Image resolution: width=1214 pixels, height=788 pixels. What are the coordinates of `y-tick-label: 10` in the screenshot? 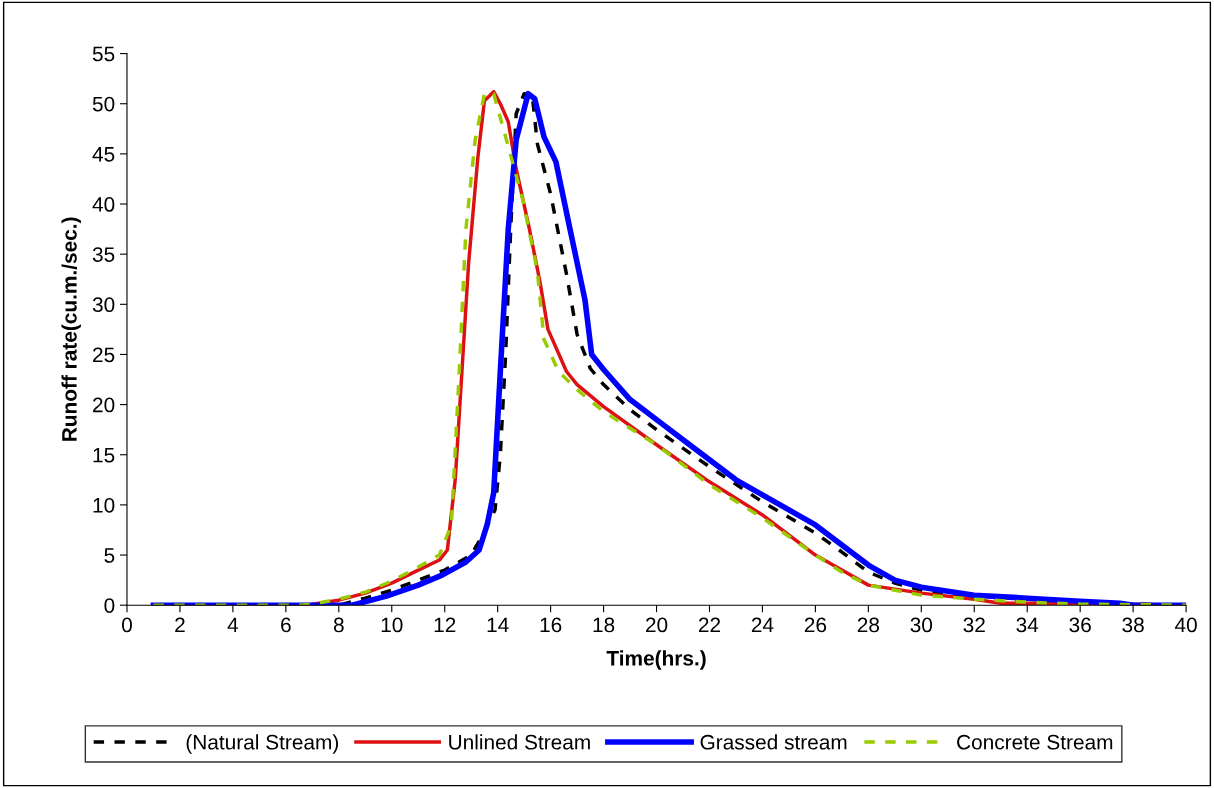 It's located at (104, 505).